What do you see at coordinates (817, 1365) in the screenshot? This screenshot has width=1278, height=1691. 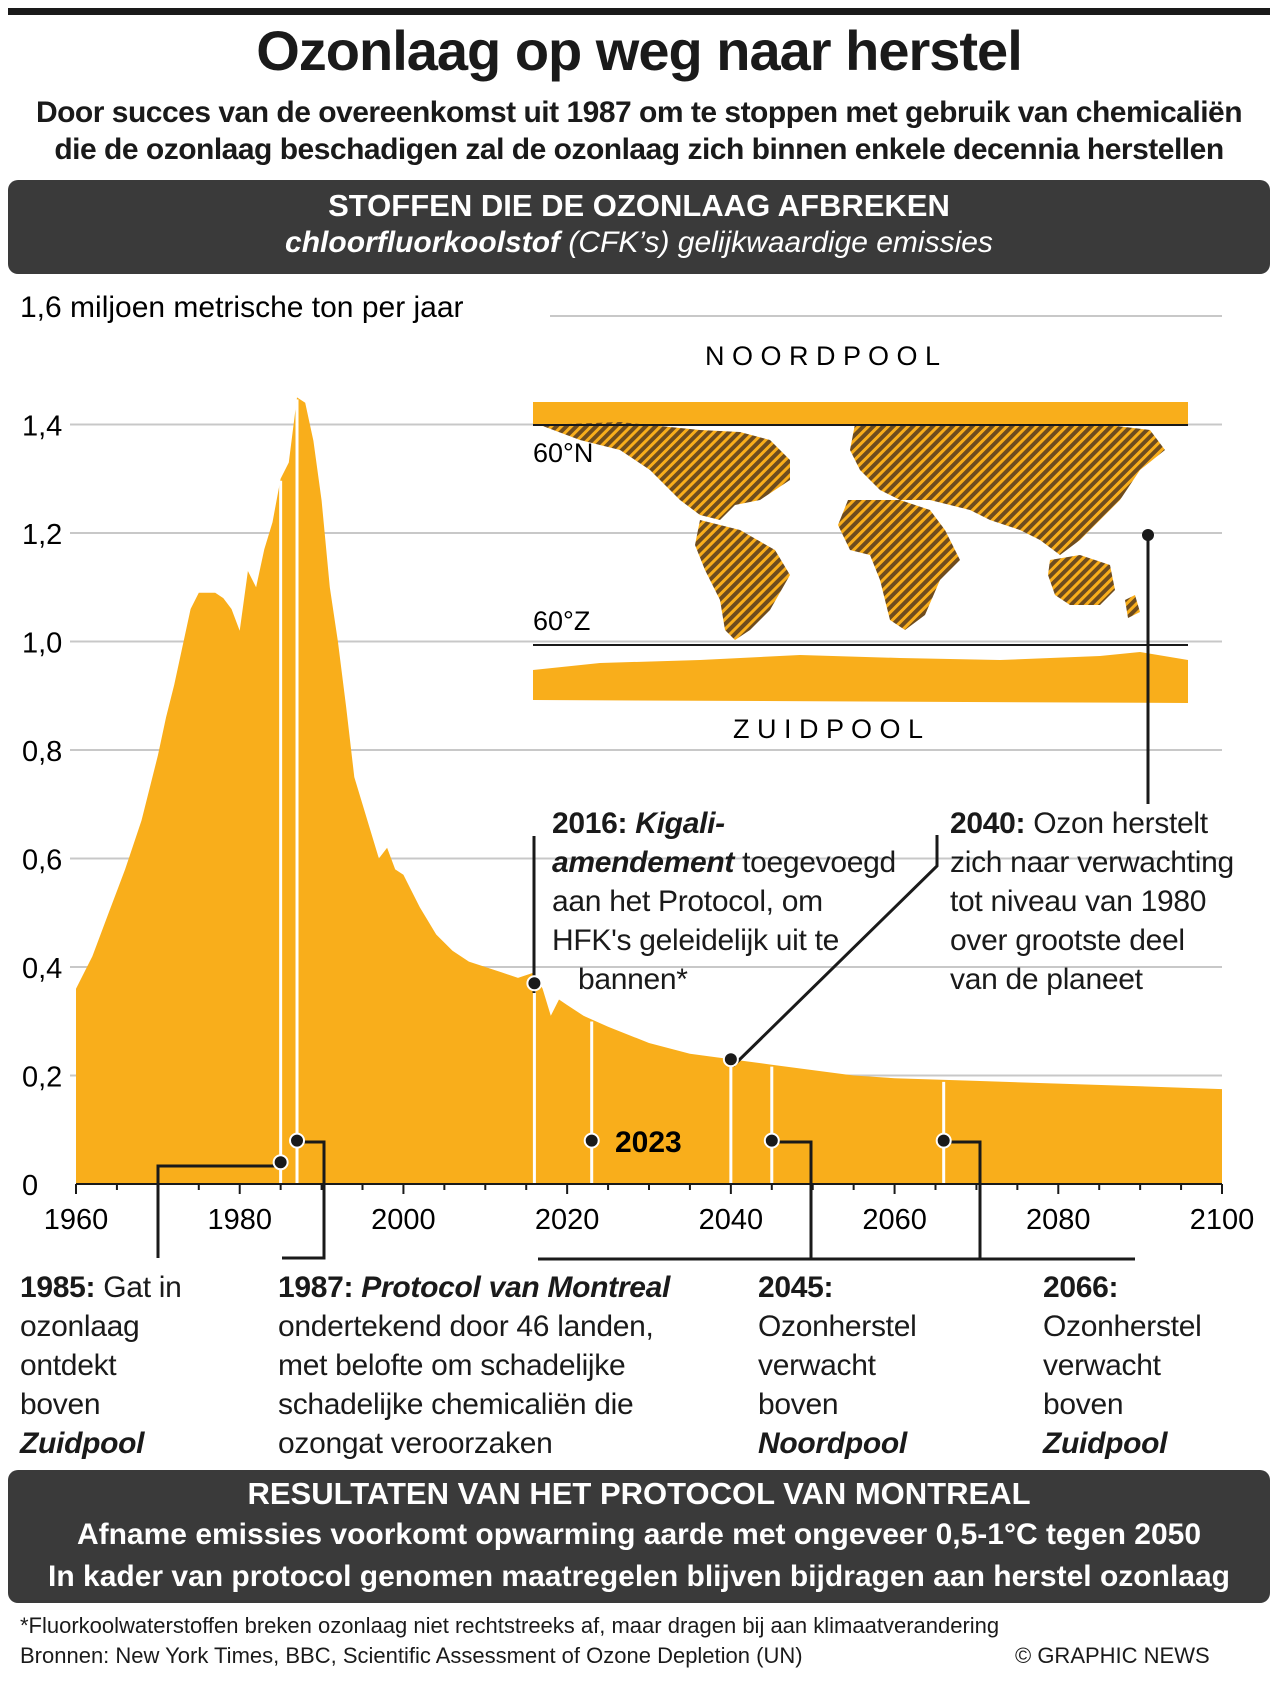 I see `a2045-l3: verwacht` at bounding box center [817, 1365].